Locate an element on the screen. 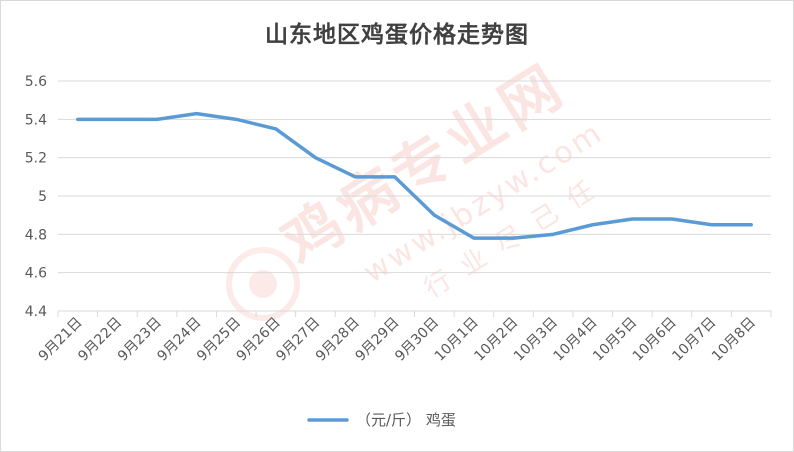 The image size is (794, 452). y-tick-label: 4.8 is located at coordinates (36, 235).